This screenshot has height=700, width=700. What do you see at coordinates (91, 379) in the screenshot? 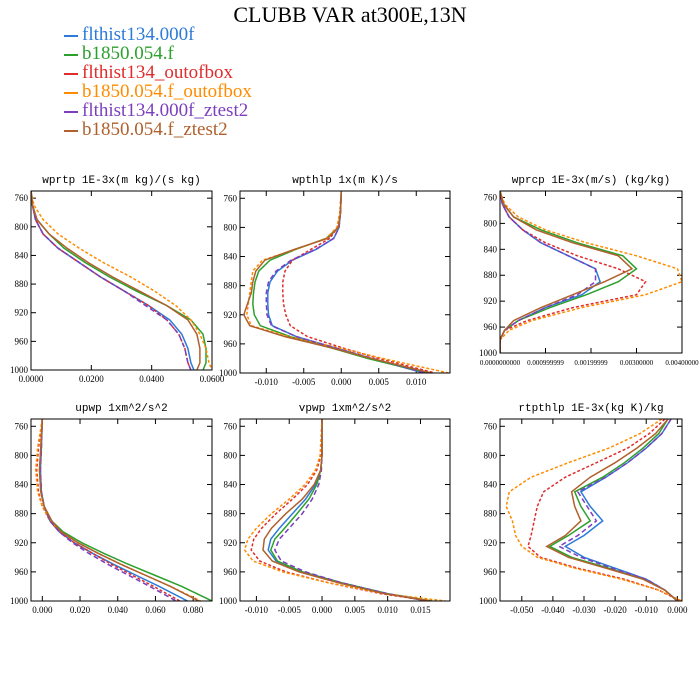
I see `x-tick-label: 0.0200` at bounding box center [91, 379].